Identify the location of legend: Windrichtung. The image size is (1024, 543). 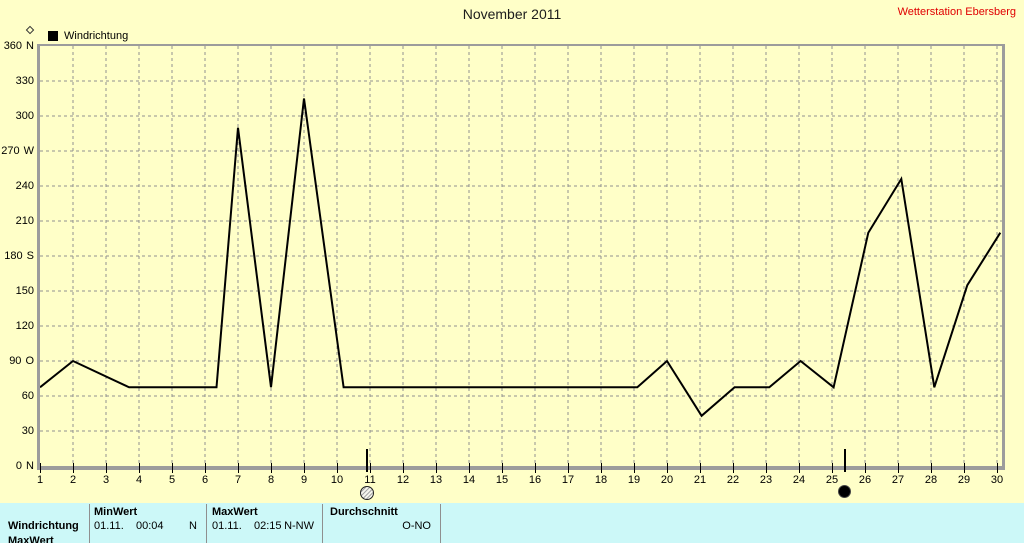
(88, 36).